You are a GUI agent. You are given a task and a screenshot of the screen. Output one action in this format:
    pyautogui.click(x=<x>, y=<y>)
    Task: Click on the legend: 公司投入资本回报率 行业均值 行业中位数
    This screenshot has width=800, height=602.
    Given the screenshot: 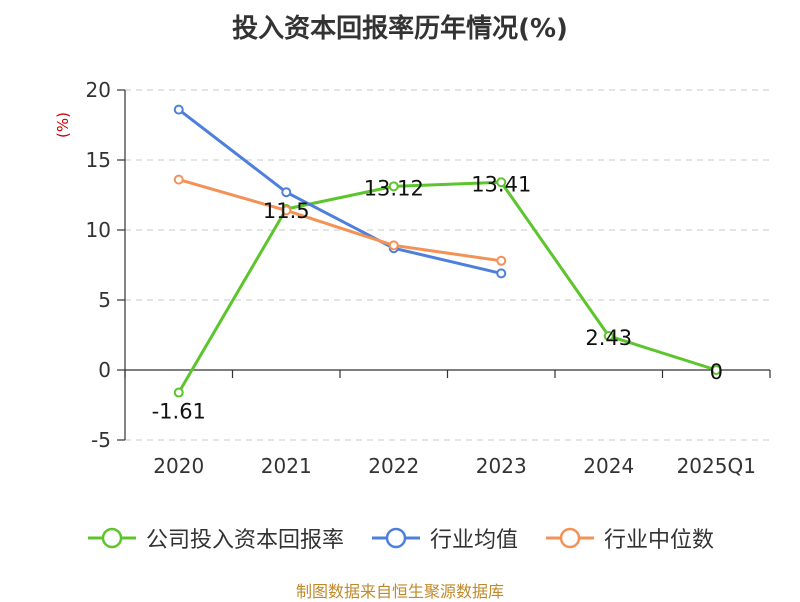 What is the action you would take?
    pyautogui.click(x=400, y=538)
    